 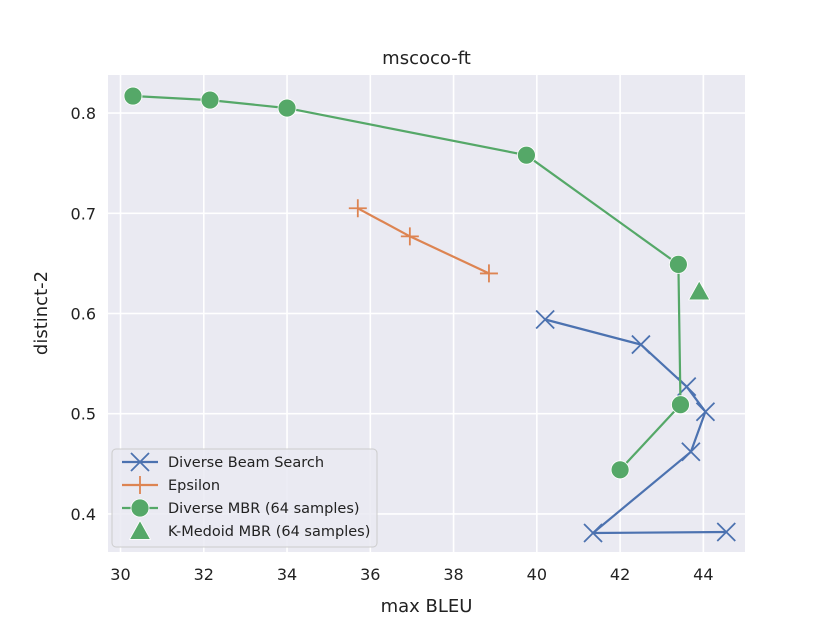 What do you see at coordinates (427, 606) in the screenshot?
I see `x-axis-label: max BLEU` at bounding box center [427, 606].